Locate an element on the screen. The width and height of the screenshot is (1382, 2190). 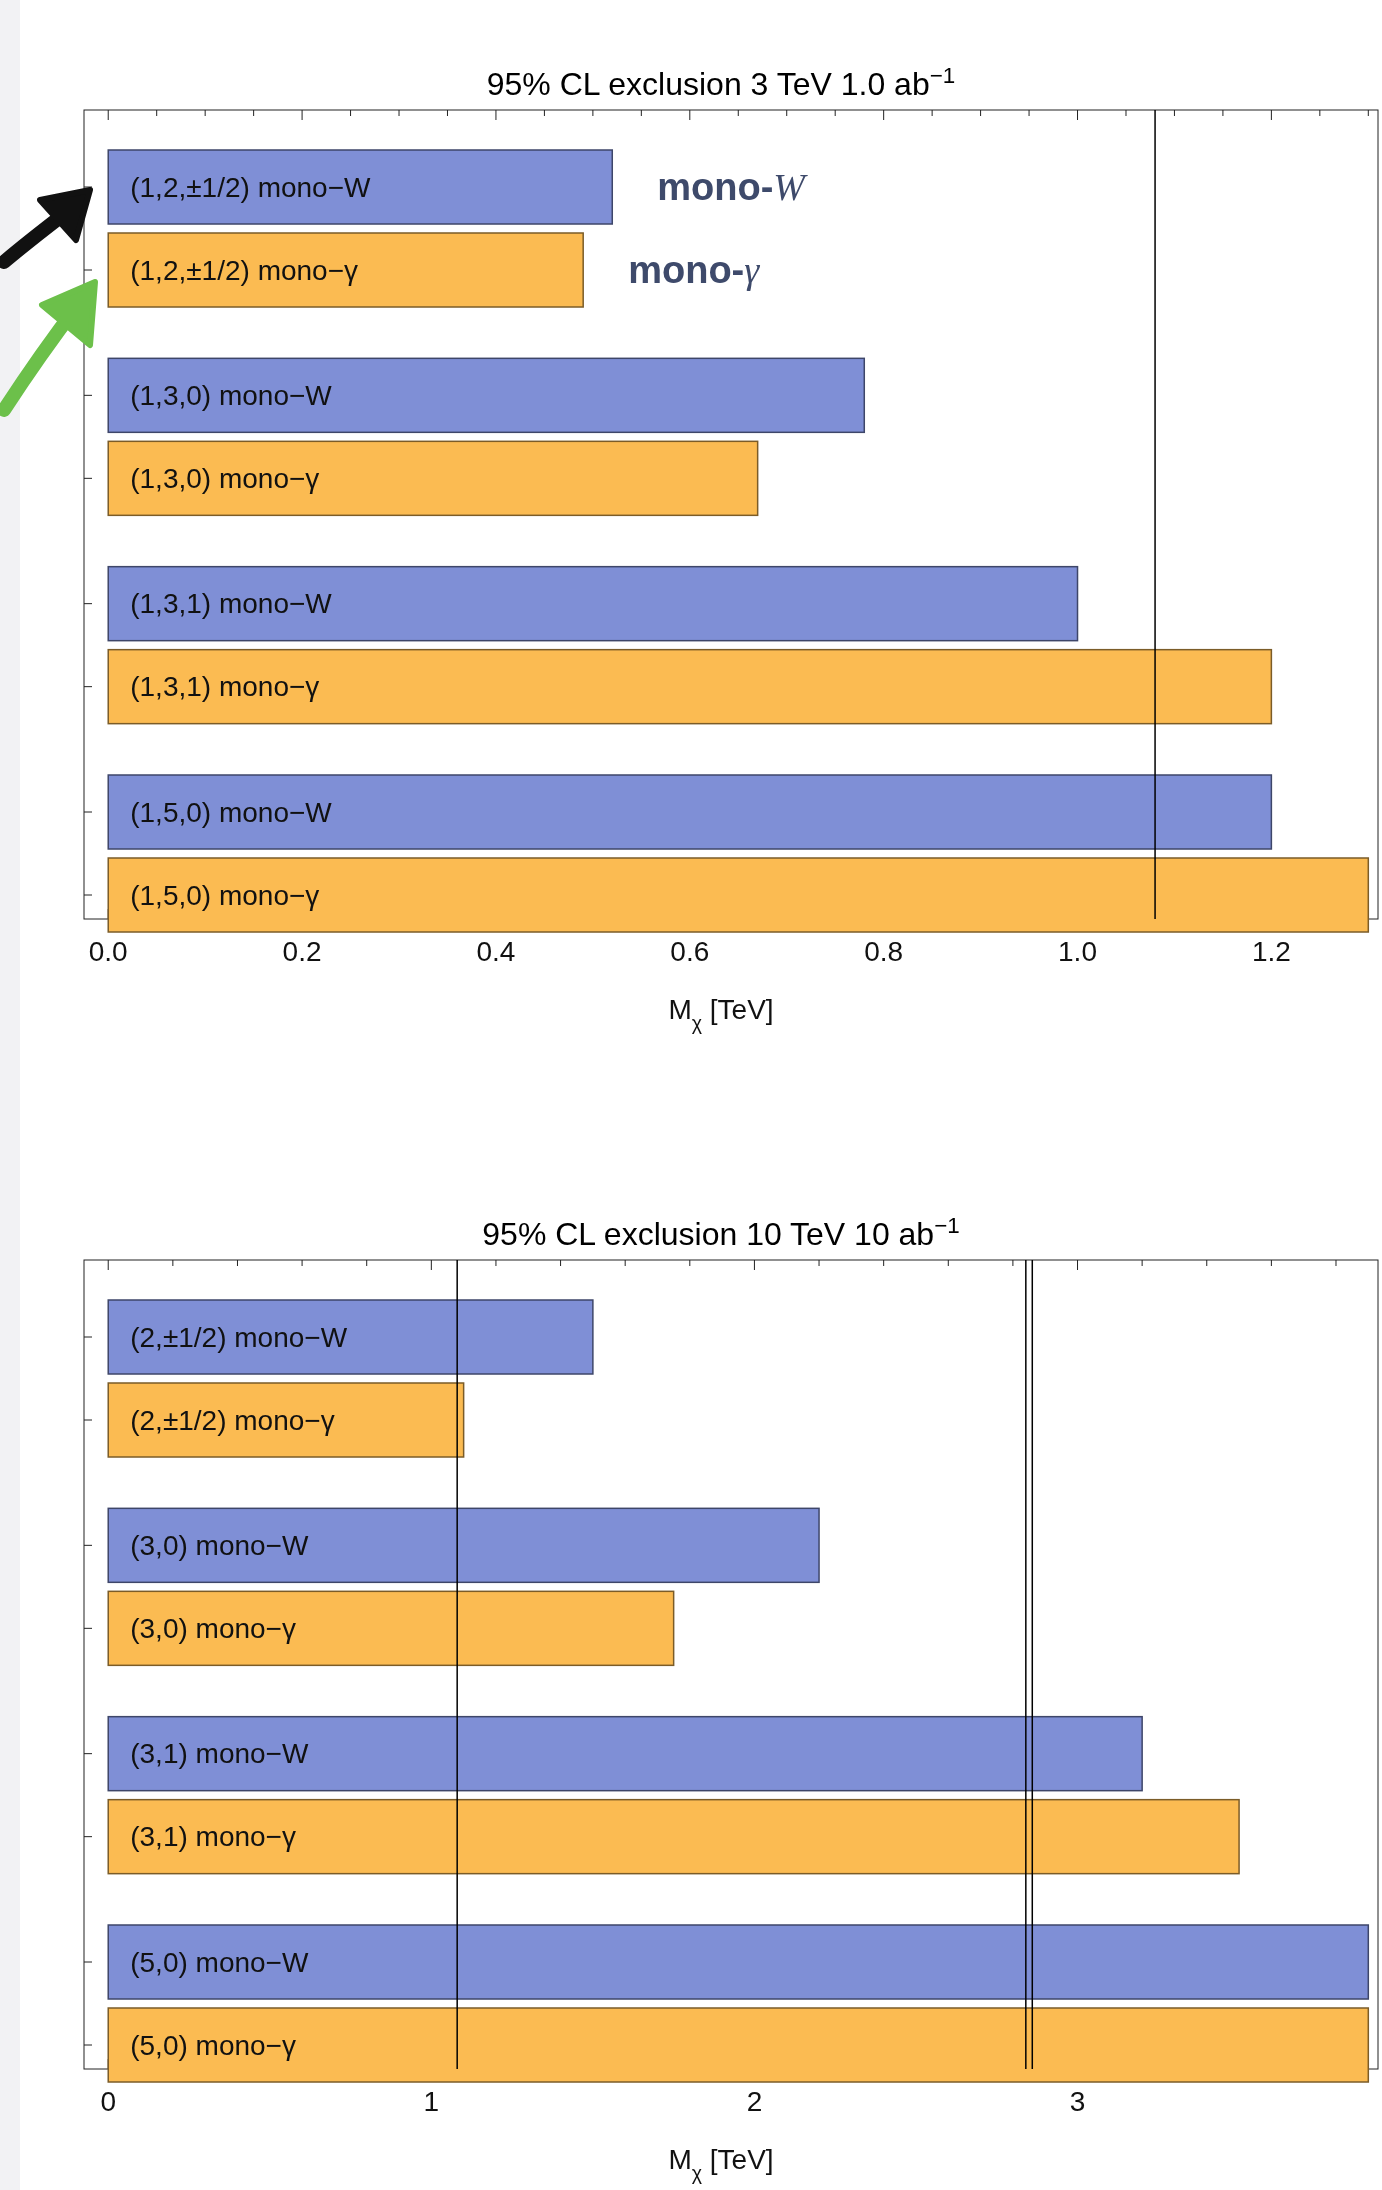
chart-title: 95% CL exclusion 10 TeV 10 ab$^{−1}$ is located at coordinates (721, 1232).